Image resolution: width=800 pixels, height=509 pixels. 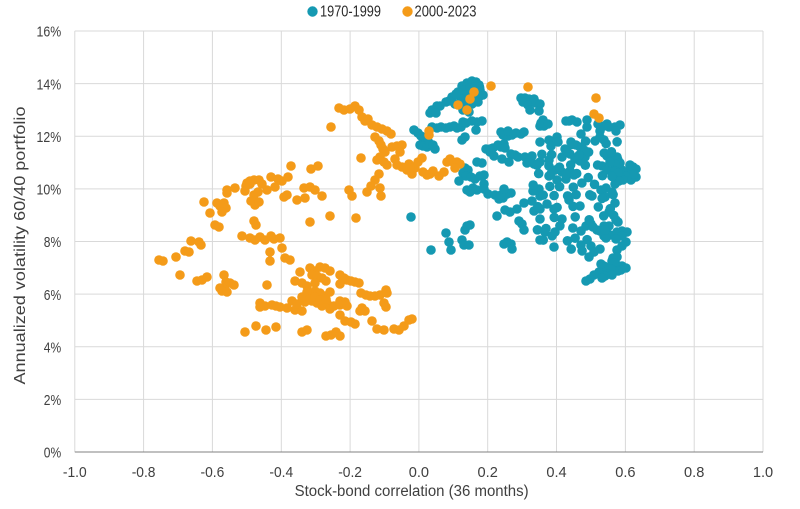 What do you see at coordinates (52, 242) in the screenshot?
I see `svg-text: 8%` at bounding box center [52, 242].